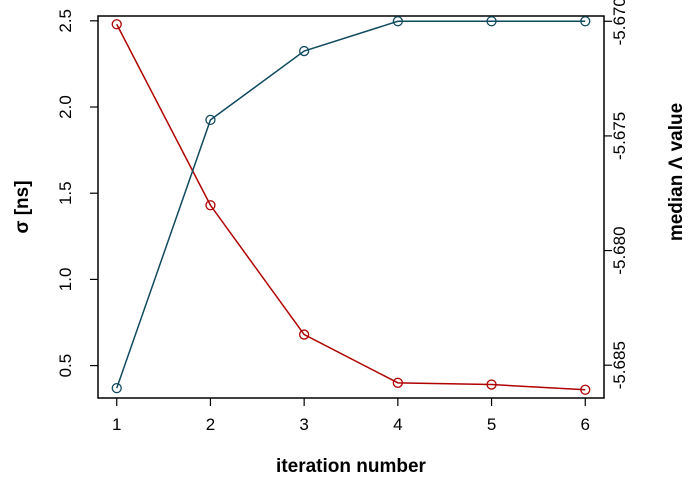 Image resolution: width=690 pixels, height=481 pixels. Describe the element at coordinates (65, 107) in the screenshot. I see `y-left-tick-label: 2.0` at that location.